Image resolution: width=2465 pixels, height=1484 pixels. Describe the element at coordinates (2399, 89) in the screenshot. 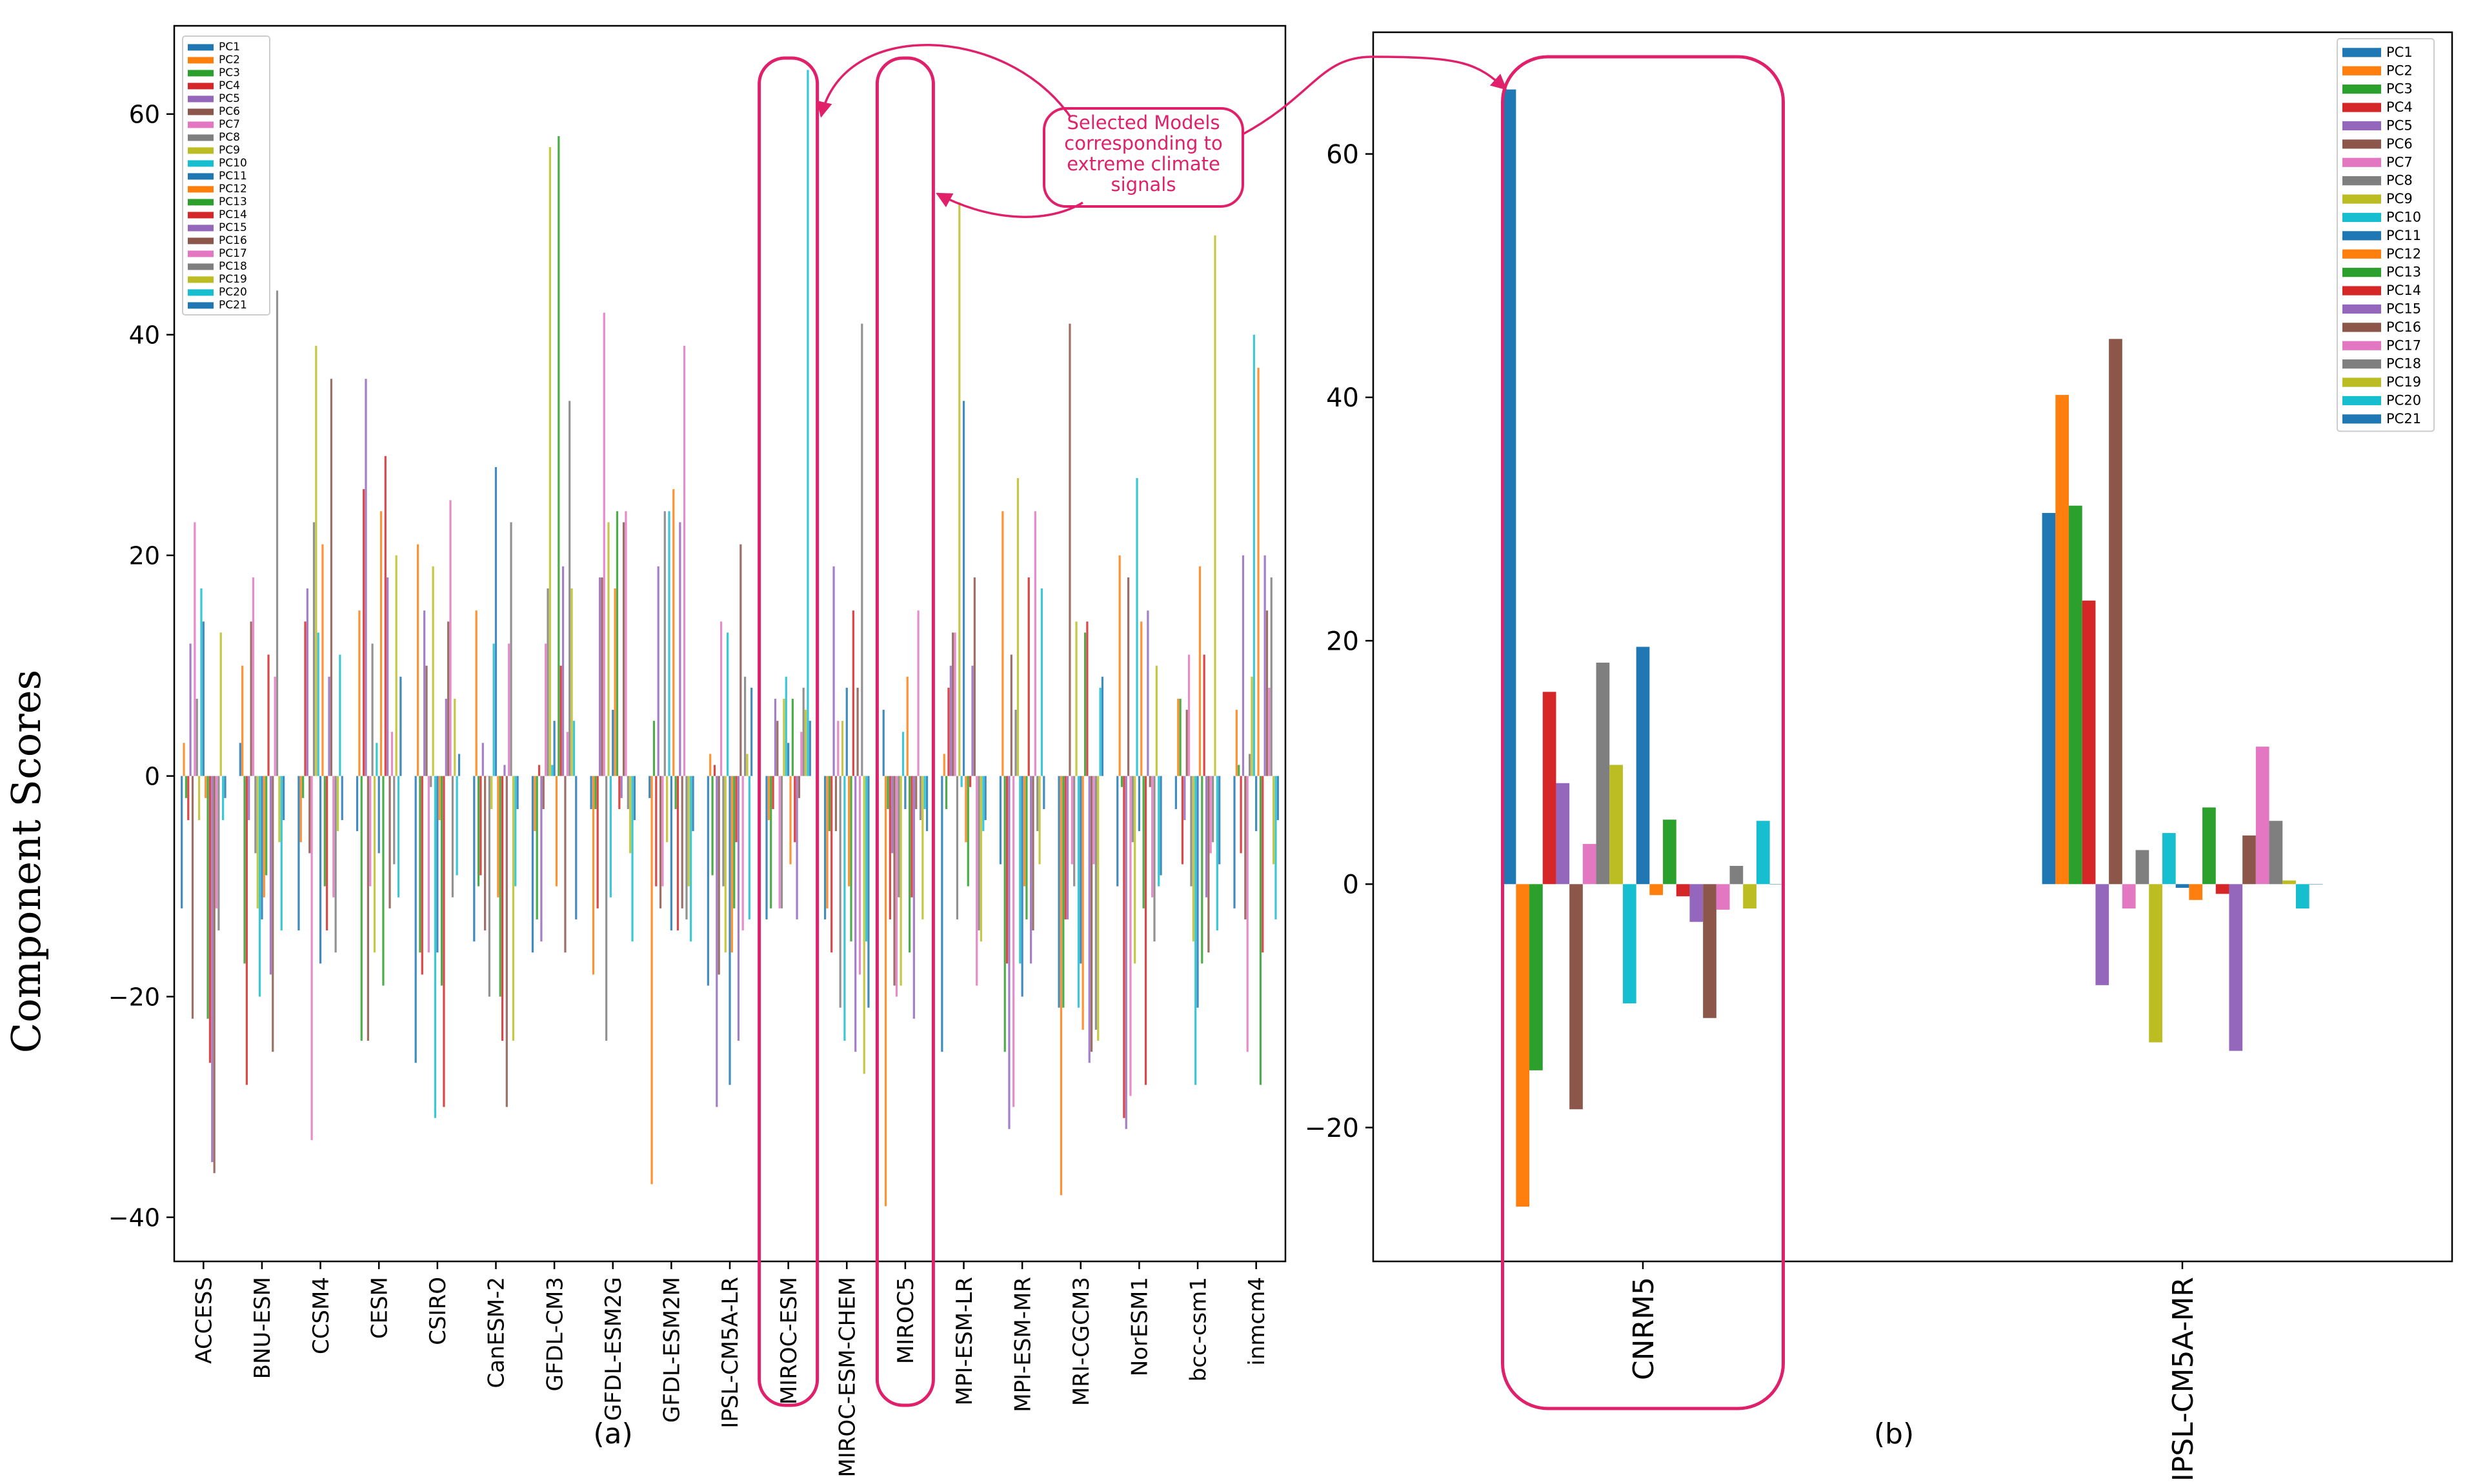

I see `legend-label: PC3` at that location.